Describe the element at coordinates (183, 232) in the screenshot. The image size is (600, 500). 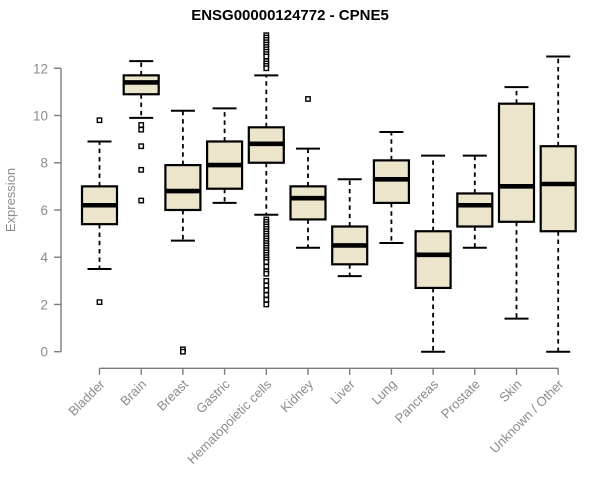
I see `box-breast` at that location.